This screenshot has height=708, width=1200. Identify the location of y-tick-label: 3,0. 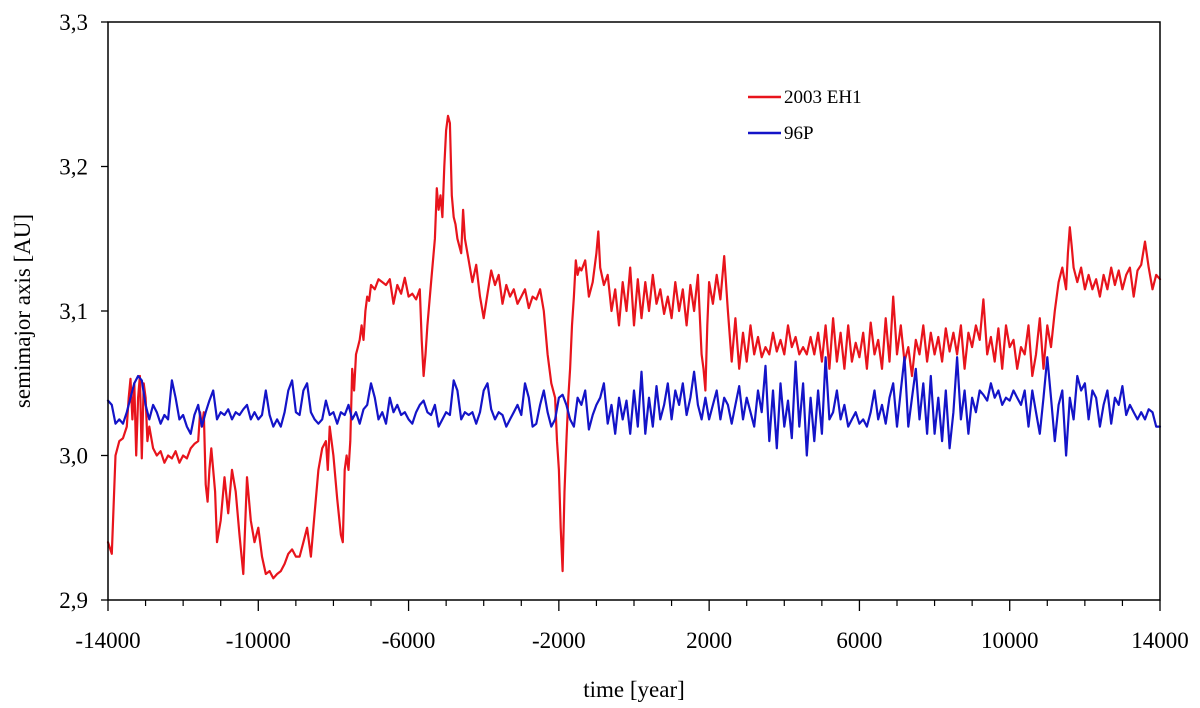
(73, 456).